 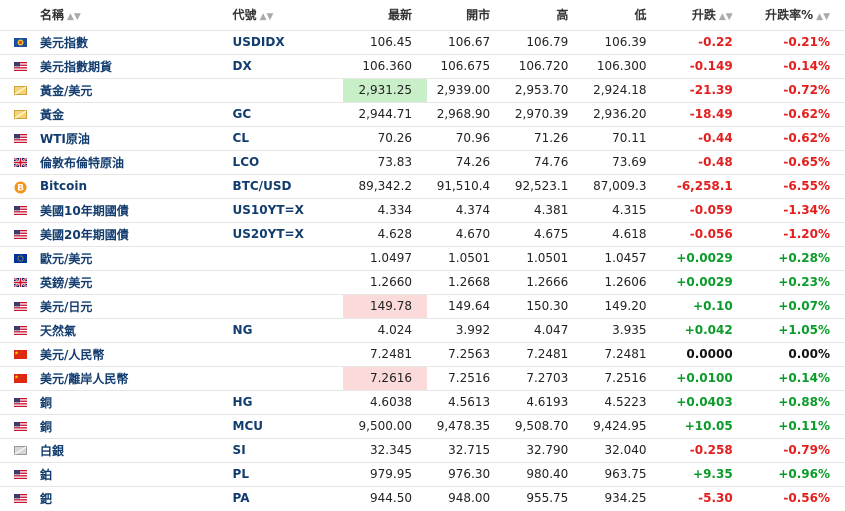 I want to click on instrument-name-cell: WTI原油, so click(x=116, y=137).